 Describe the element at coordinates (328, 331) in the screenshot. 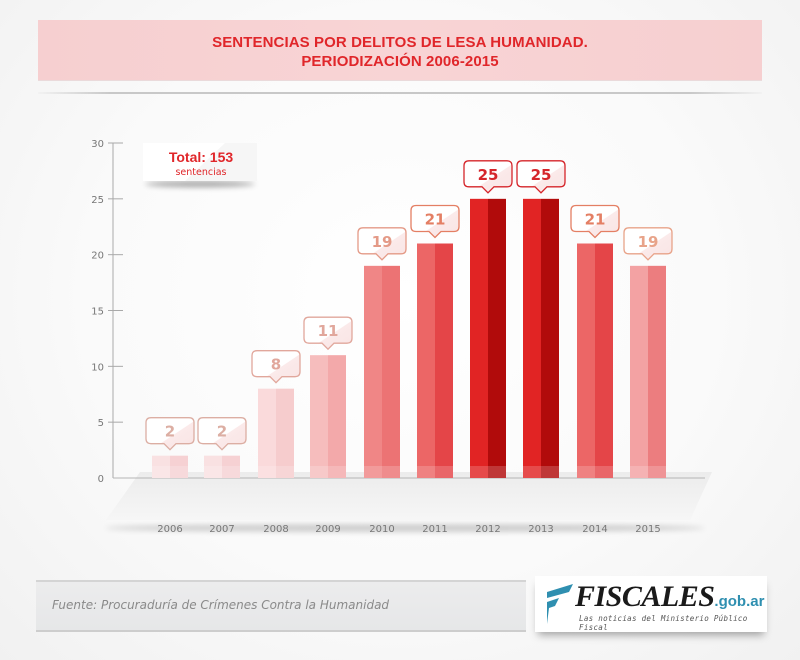

I see `data-label-2009: 11` at that location.